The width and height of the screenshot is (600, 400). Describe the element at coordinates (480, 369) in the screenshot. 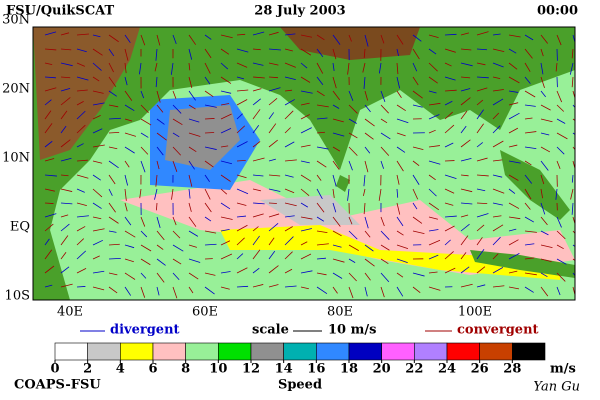

I see `colorbar-tick-label: 26` at that location.